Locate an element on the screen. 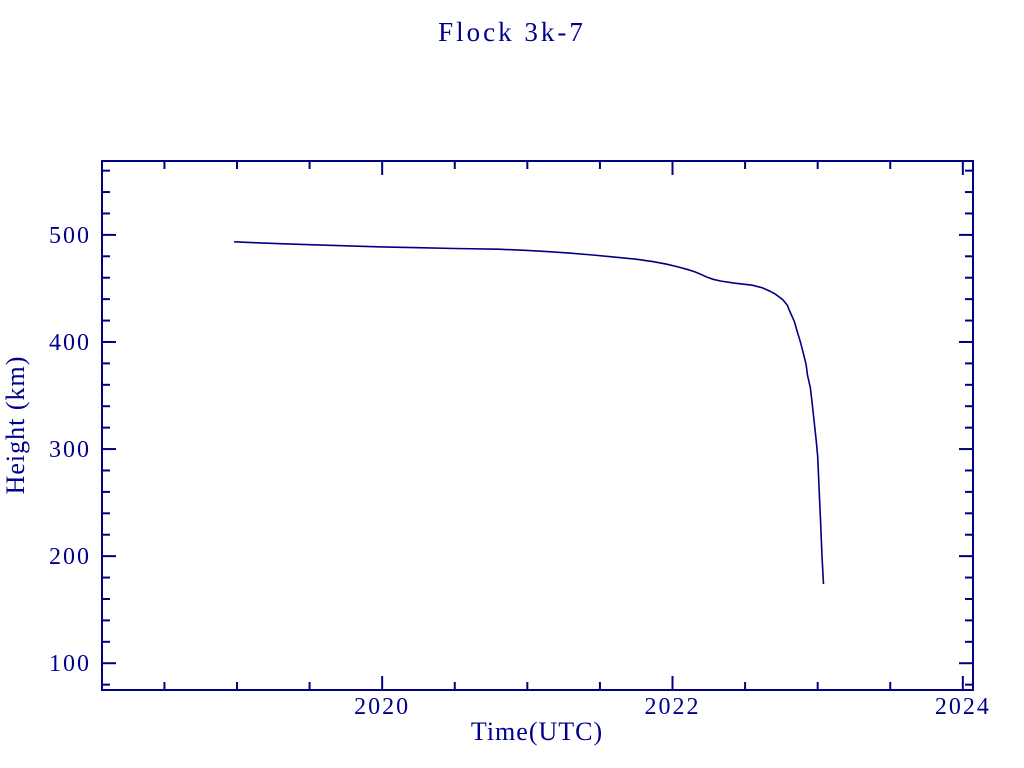 The image size is (1024, 768). y-tick-label: 100 is located at coordinates (70, 664).